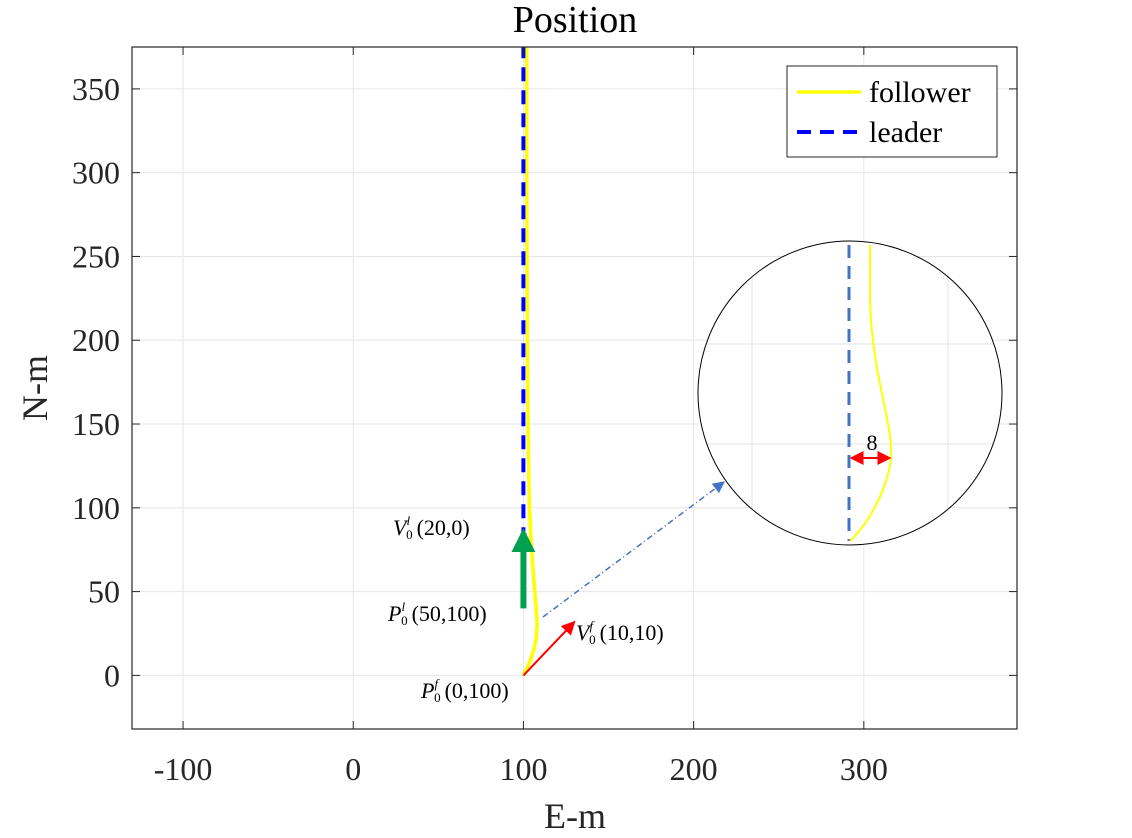 The image size is (1132, 838). I want to click on zoom-gap-label: 8, so click(872, 442).